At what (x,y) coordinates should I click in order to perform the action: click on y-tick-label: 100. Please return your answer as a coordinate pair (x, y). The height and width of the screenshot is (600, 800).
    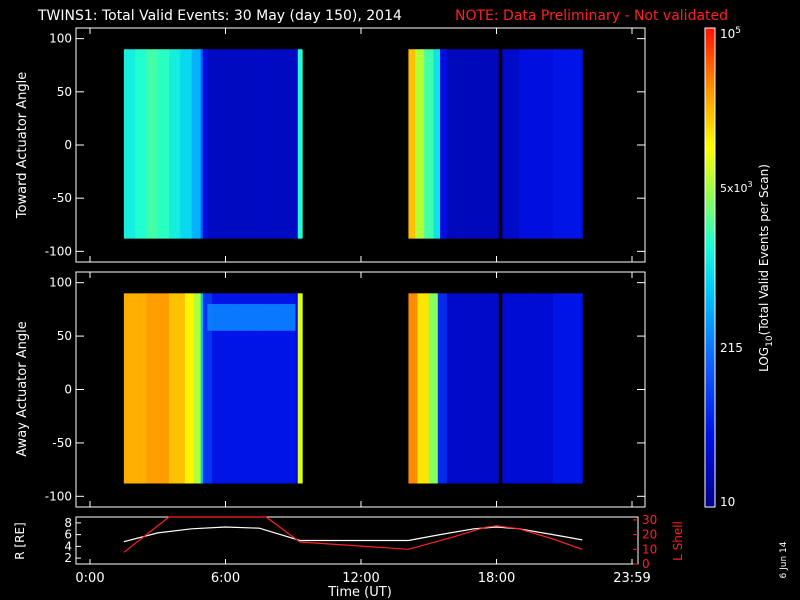
    Looking at the image, I should click on (60, 283).